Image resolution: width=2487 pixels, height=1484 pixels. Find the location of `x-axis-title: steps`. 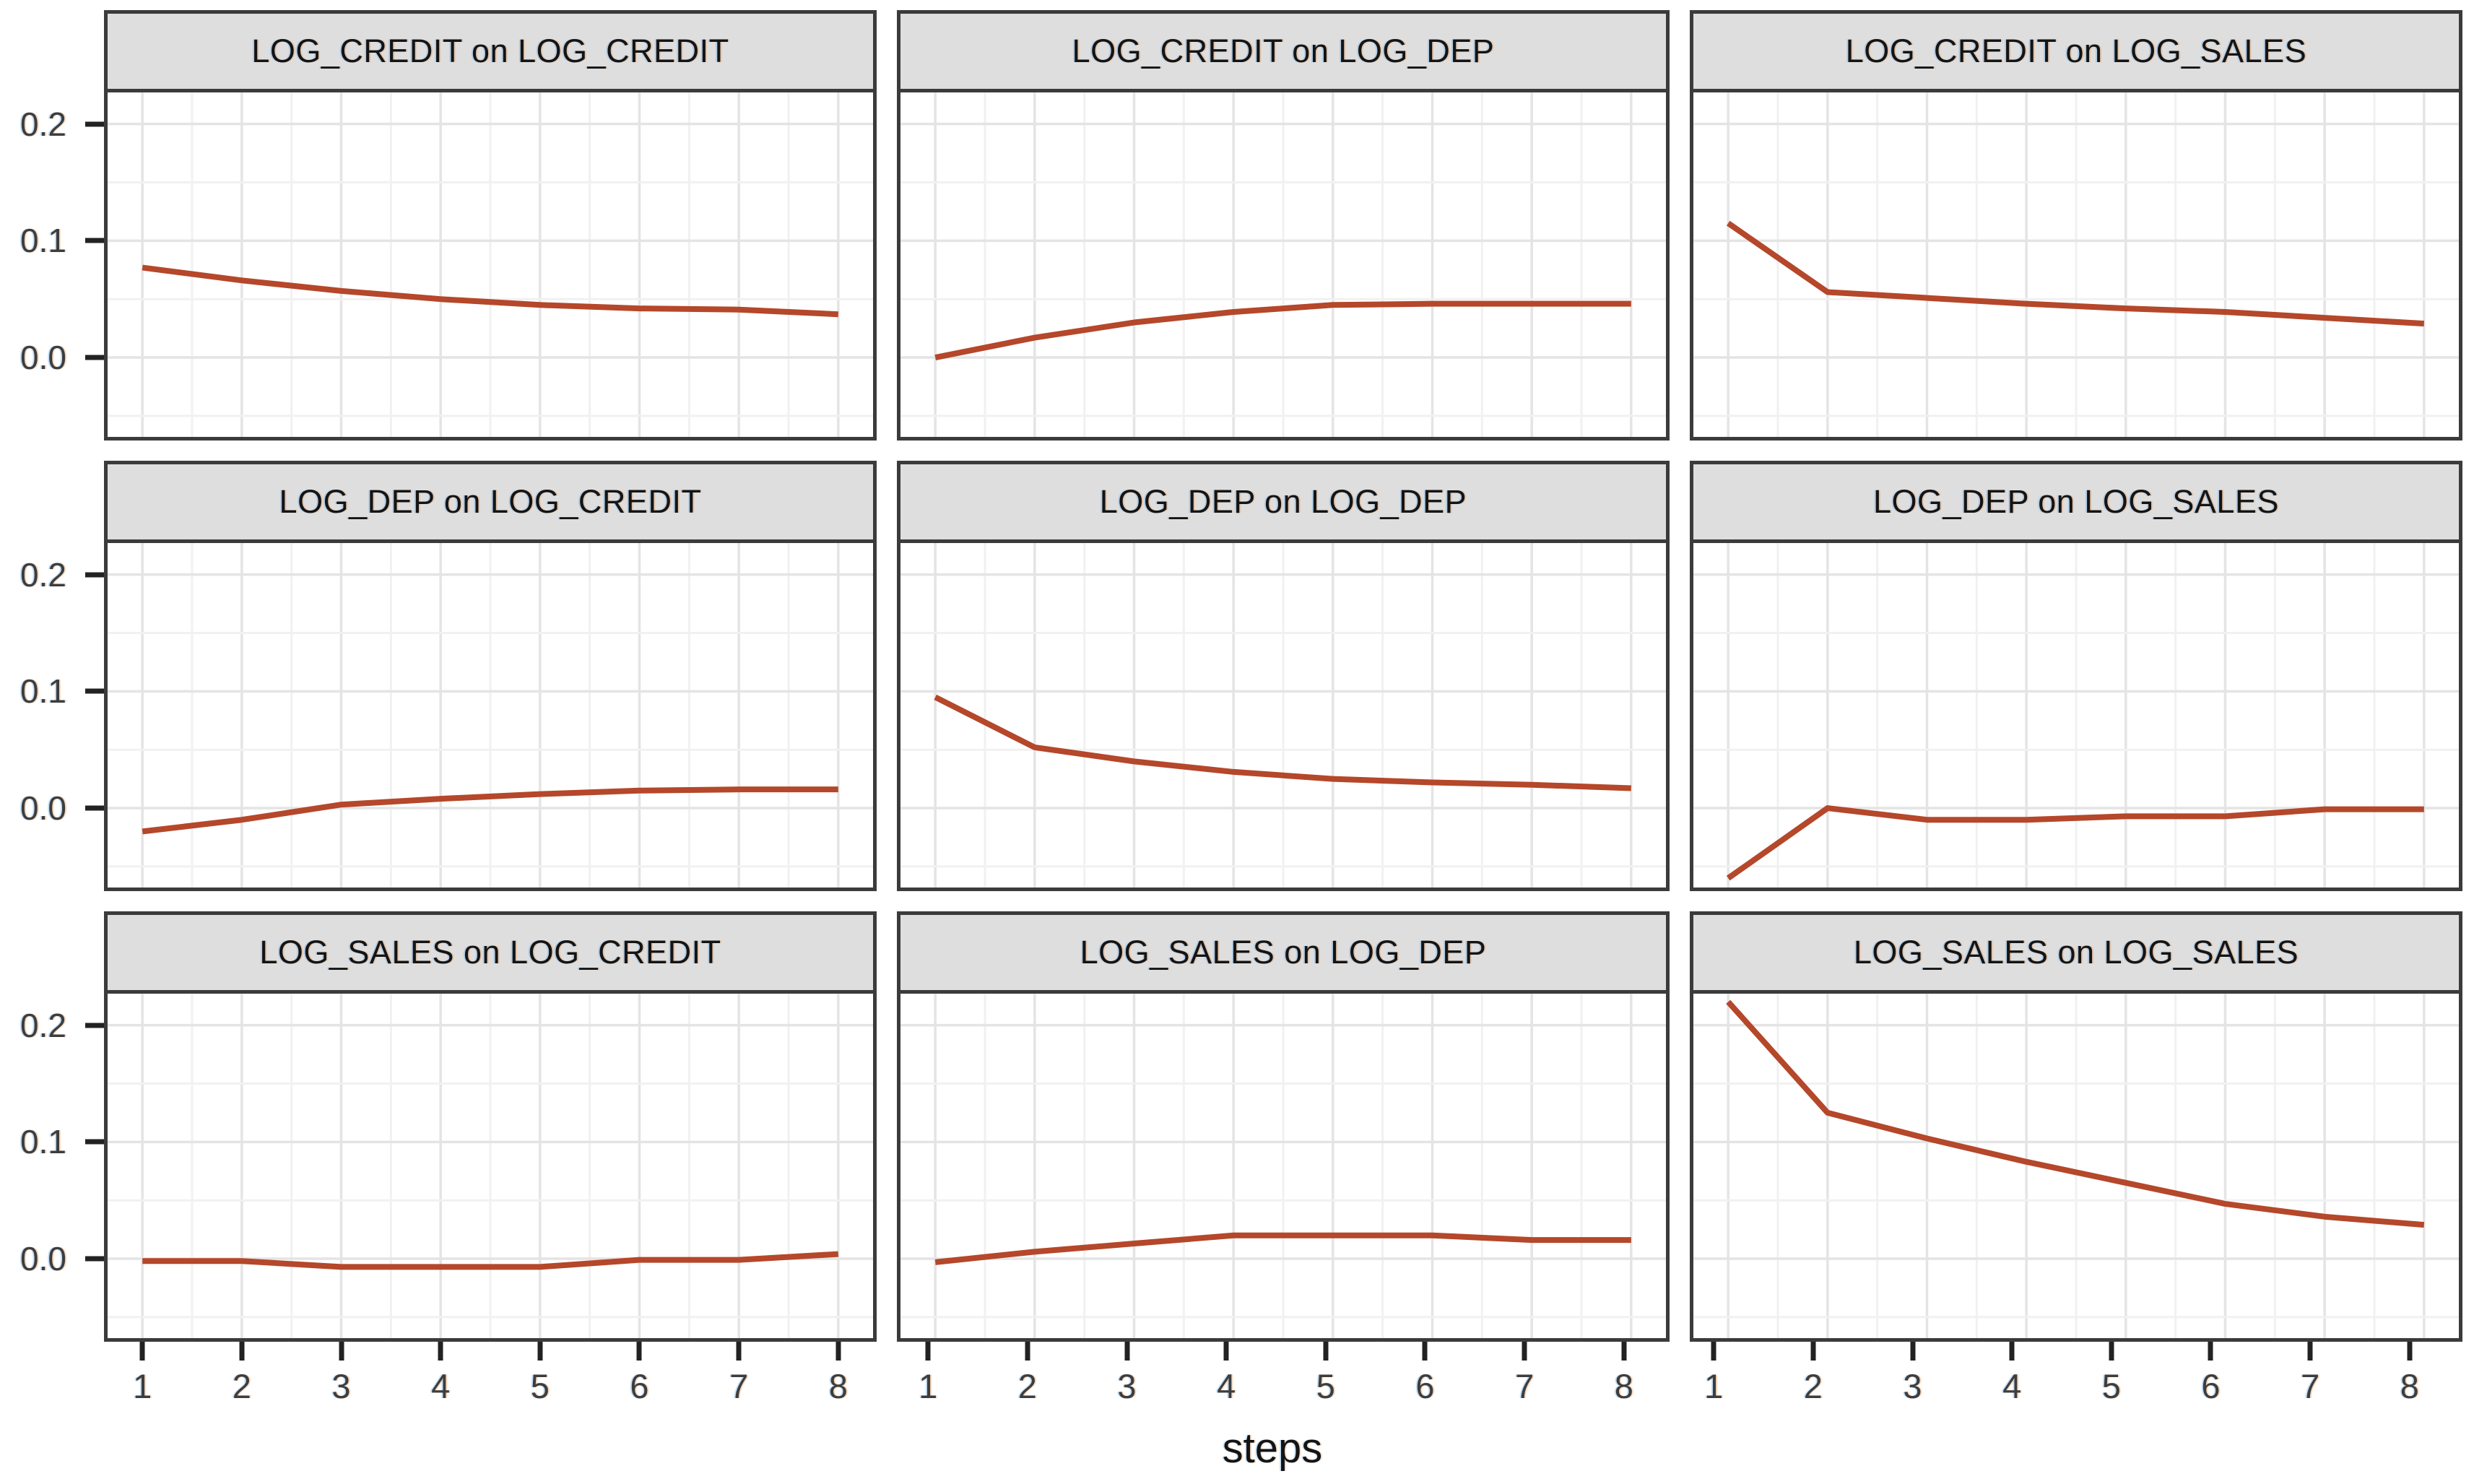

x-axis-title: steps is located at coordinates (1272, 1448).